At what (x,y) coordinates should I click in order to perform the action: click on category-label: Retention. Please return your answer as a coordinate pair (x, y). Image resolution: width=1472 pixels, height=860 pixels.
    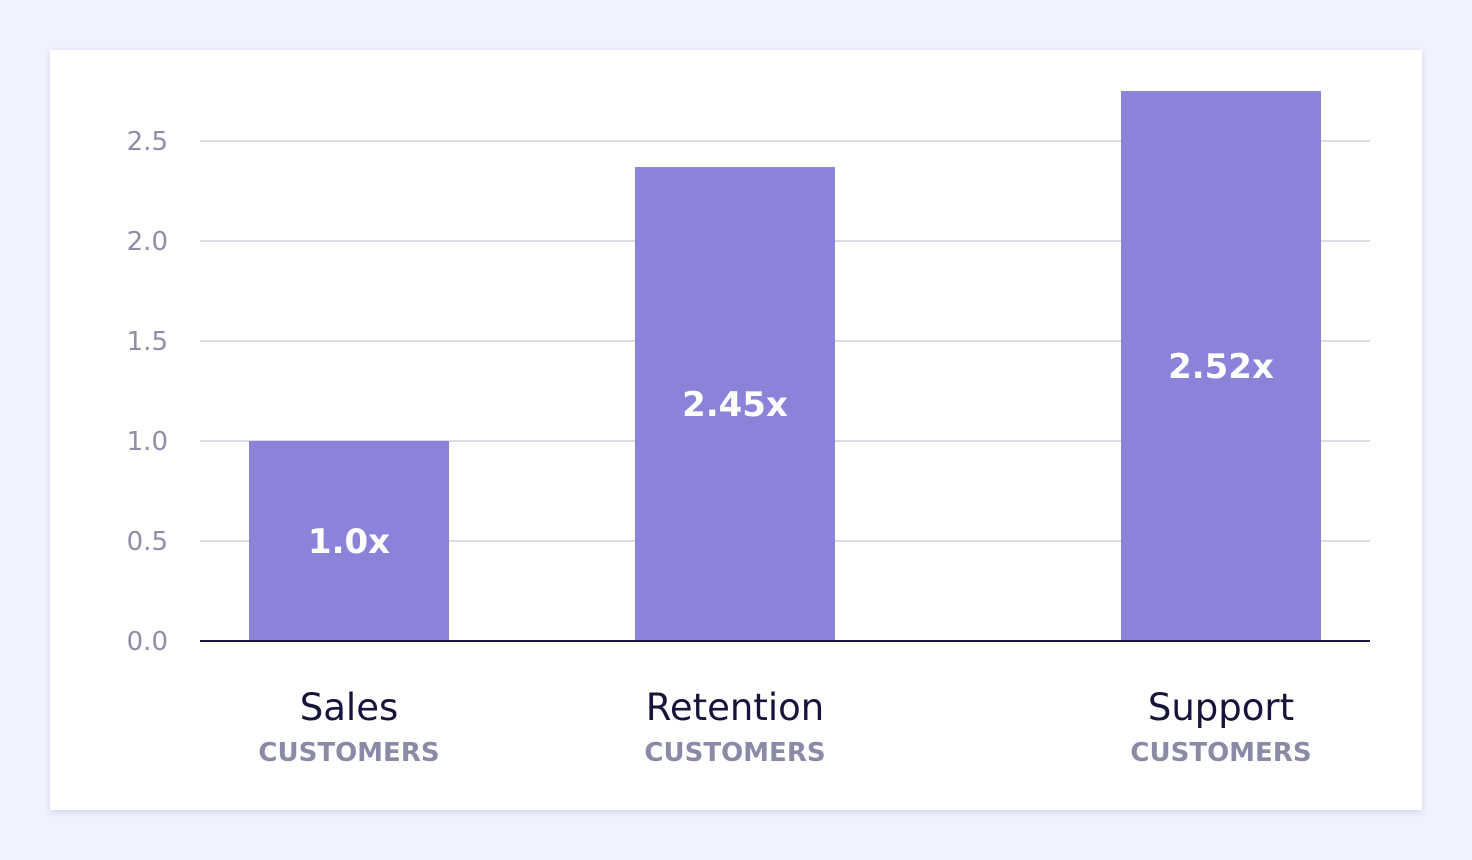
    Looking at the image, I should click on (735, 707).